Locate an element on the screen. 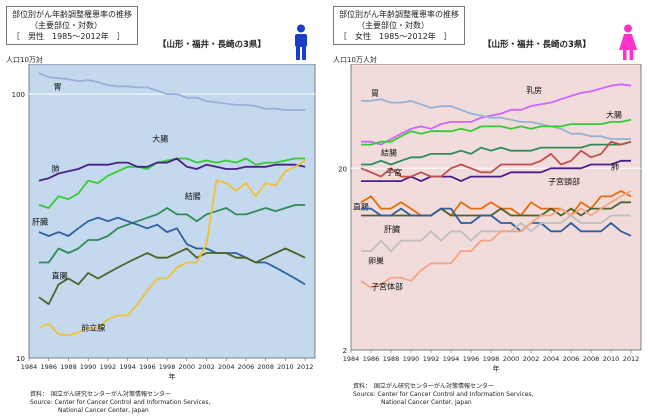  male-series-label-6: 前立腺 is located at coordinates (93, 328).